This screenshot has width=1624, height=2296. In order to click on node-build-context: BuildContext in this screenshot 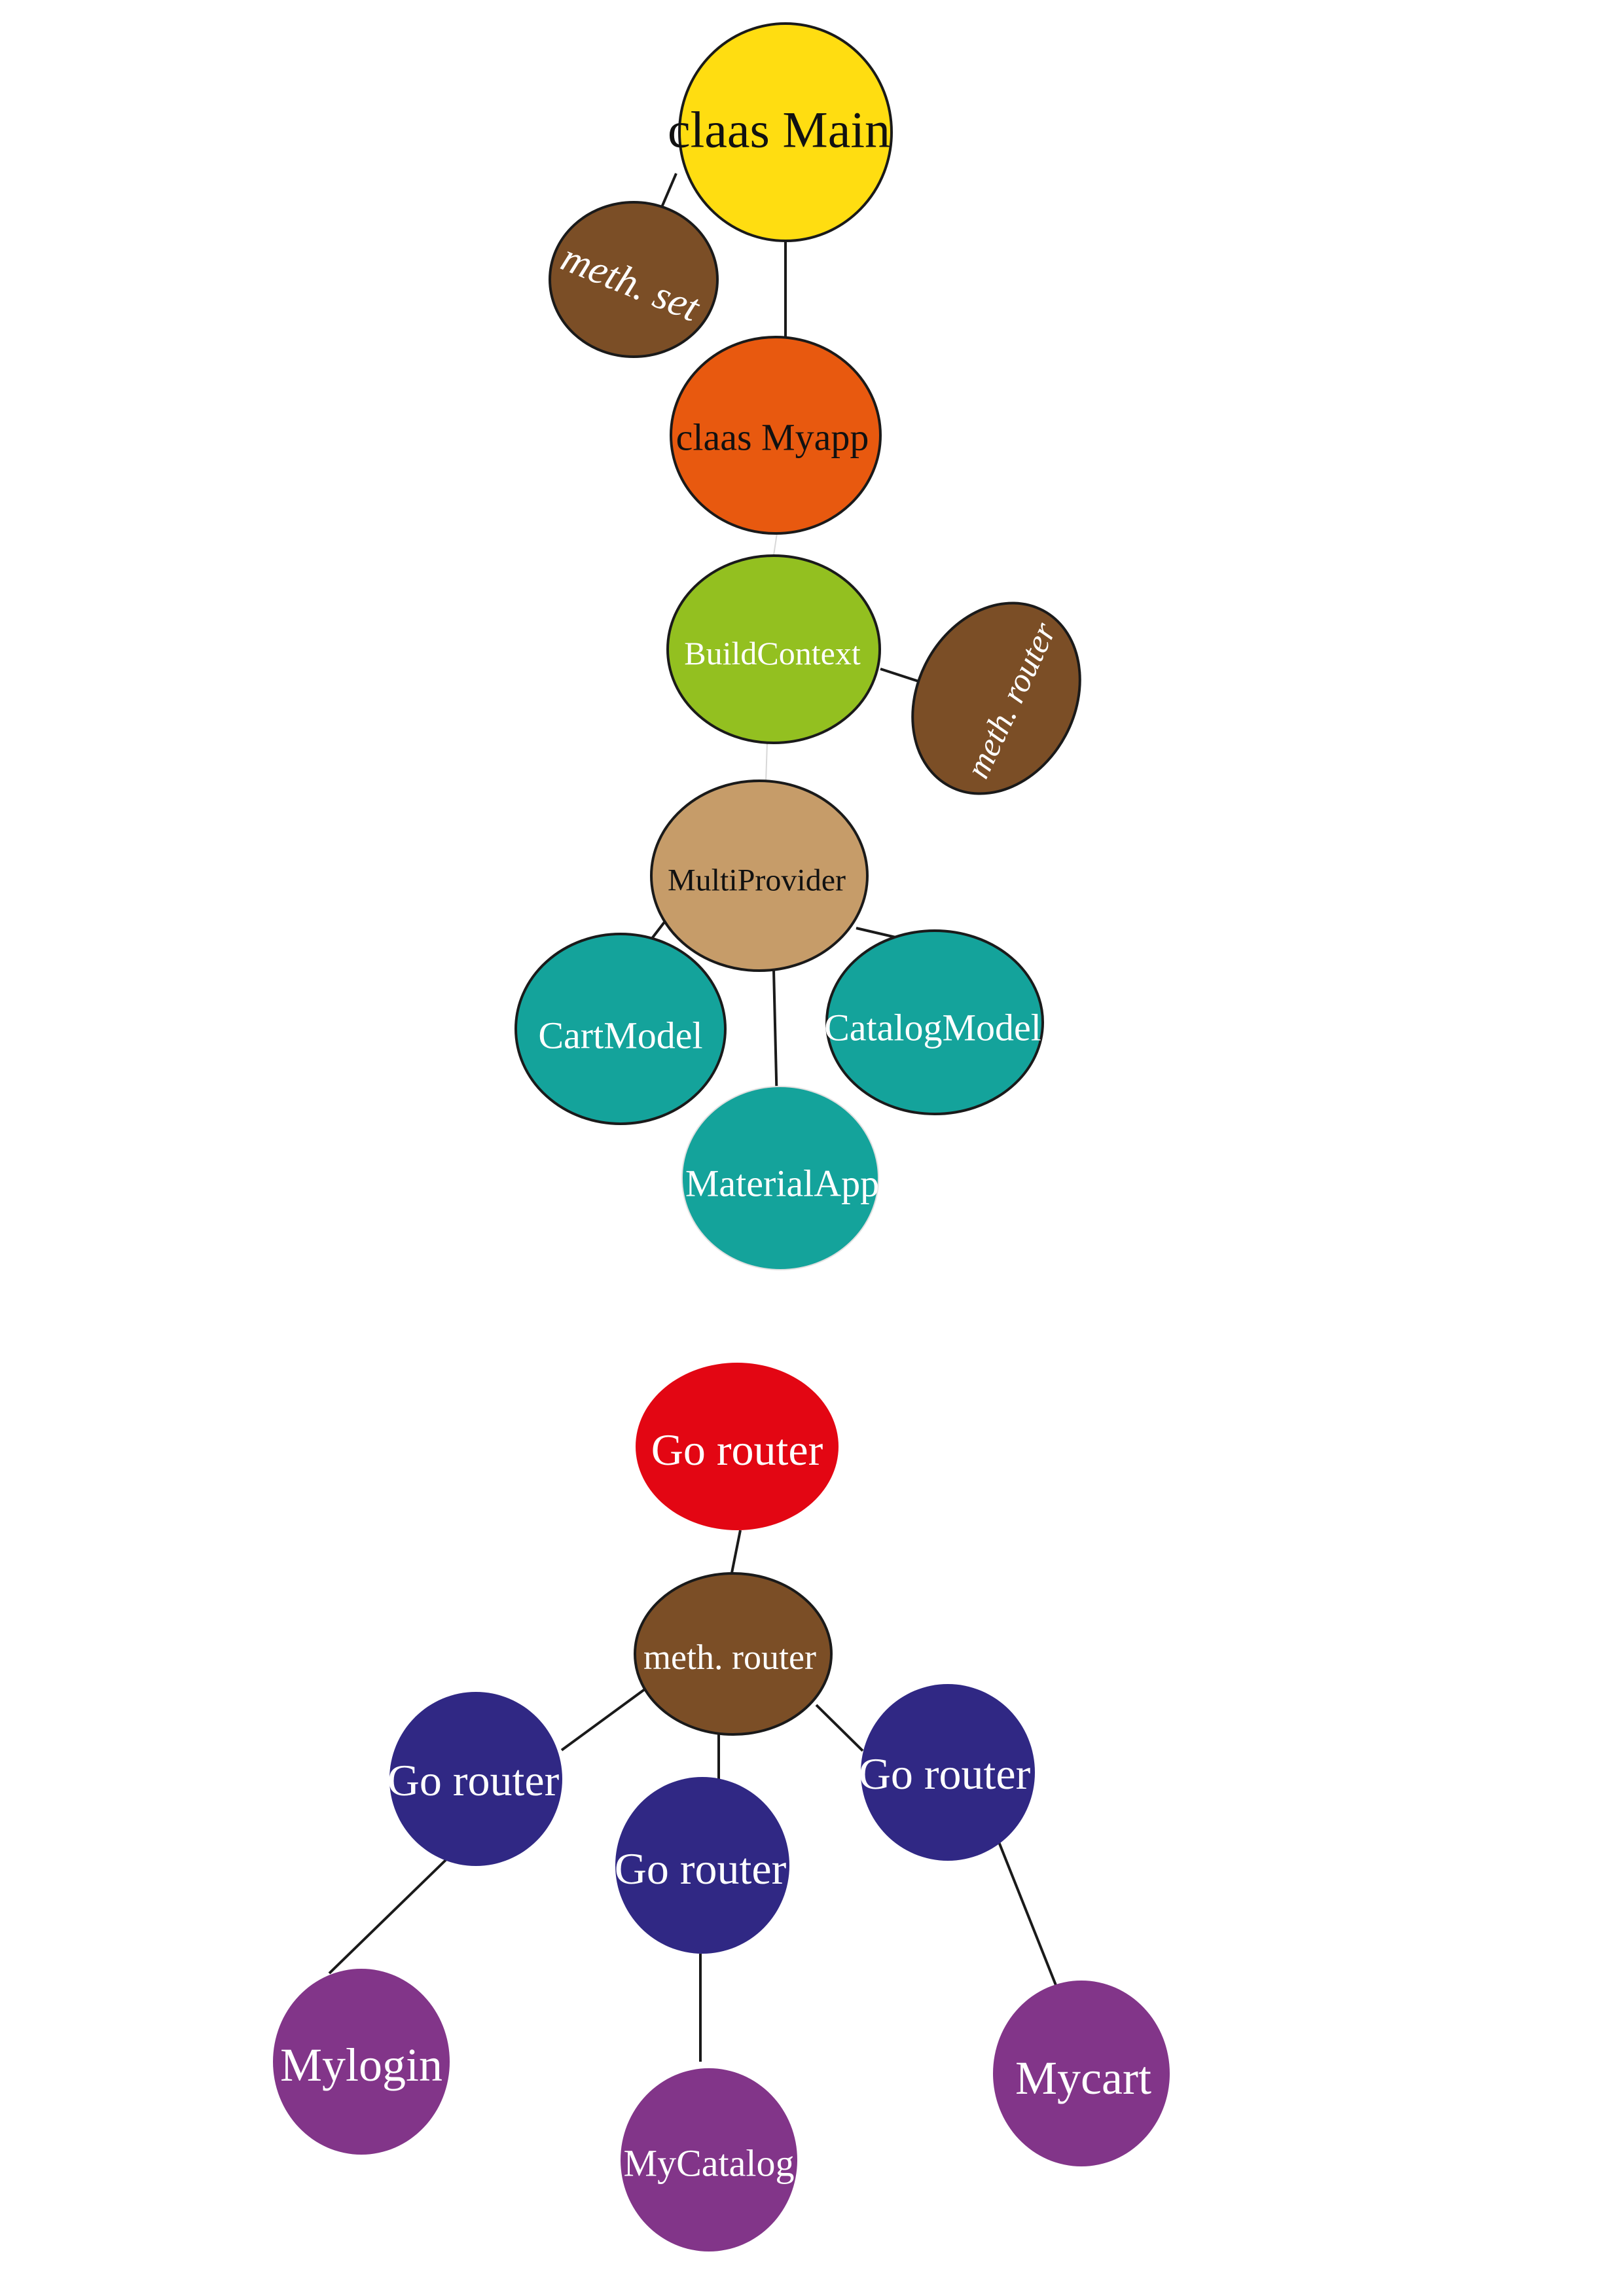, I will do `click(773, 649)`.